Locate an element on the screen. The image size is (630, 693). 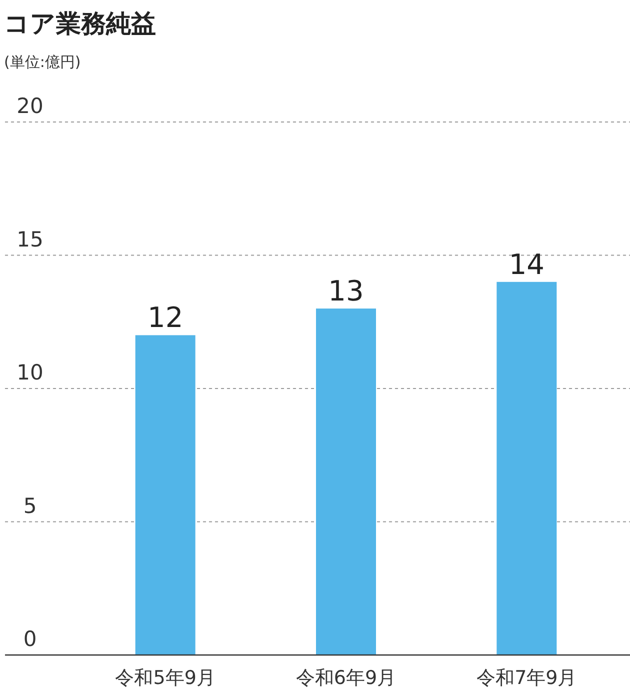
y-tick-label: 15 is located at coordinates (30, 239).